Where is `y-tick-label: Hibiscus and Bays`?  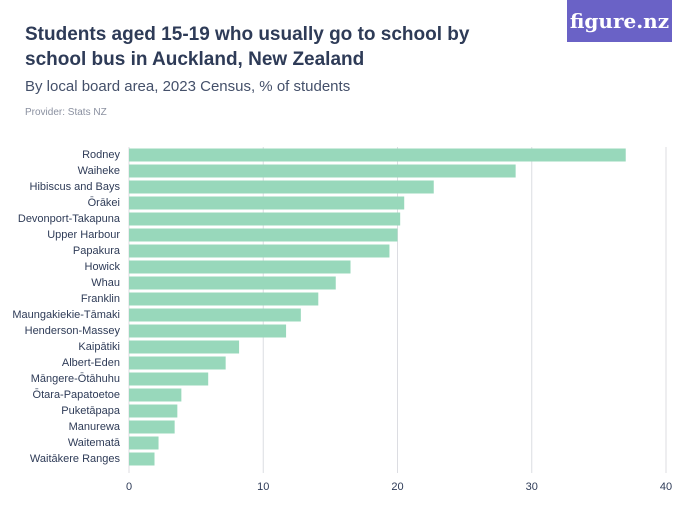
y-tick-label: Hibiscus and Bays is located at coordinates (75, 187).